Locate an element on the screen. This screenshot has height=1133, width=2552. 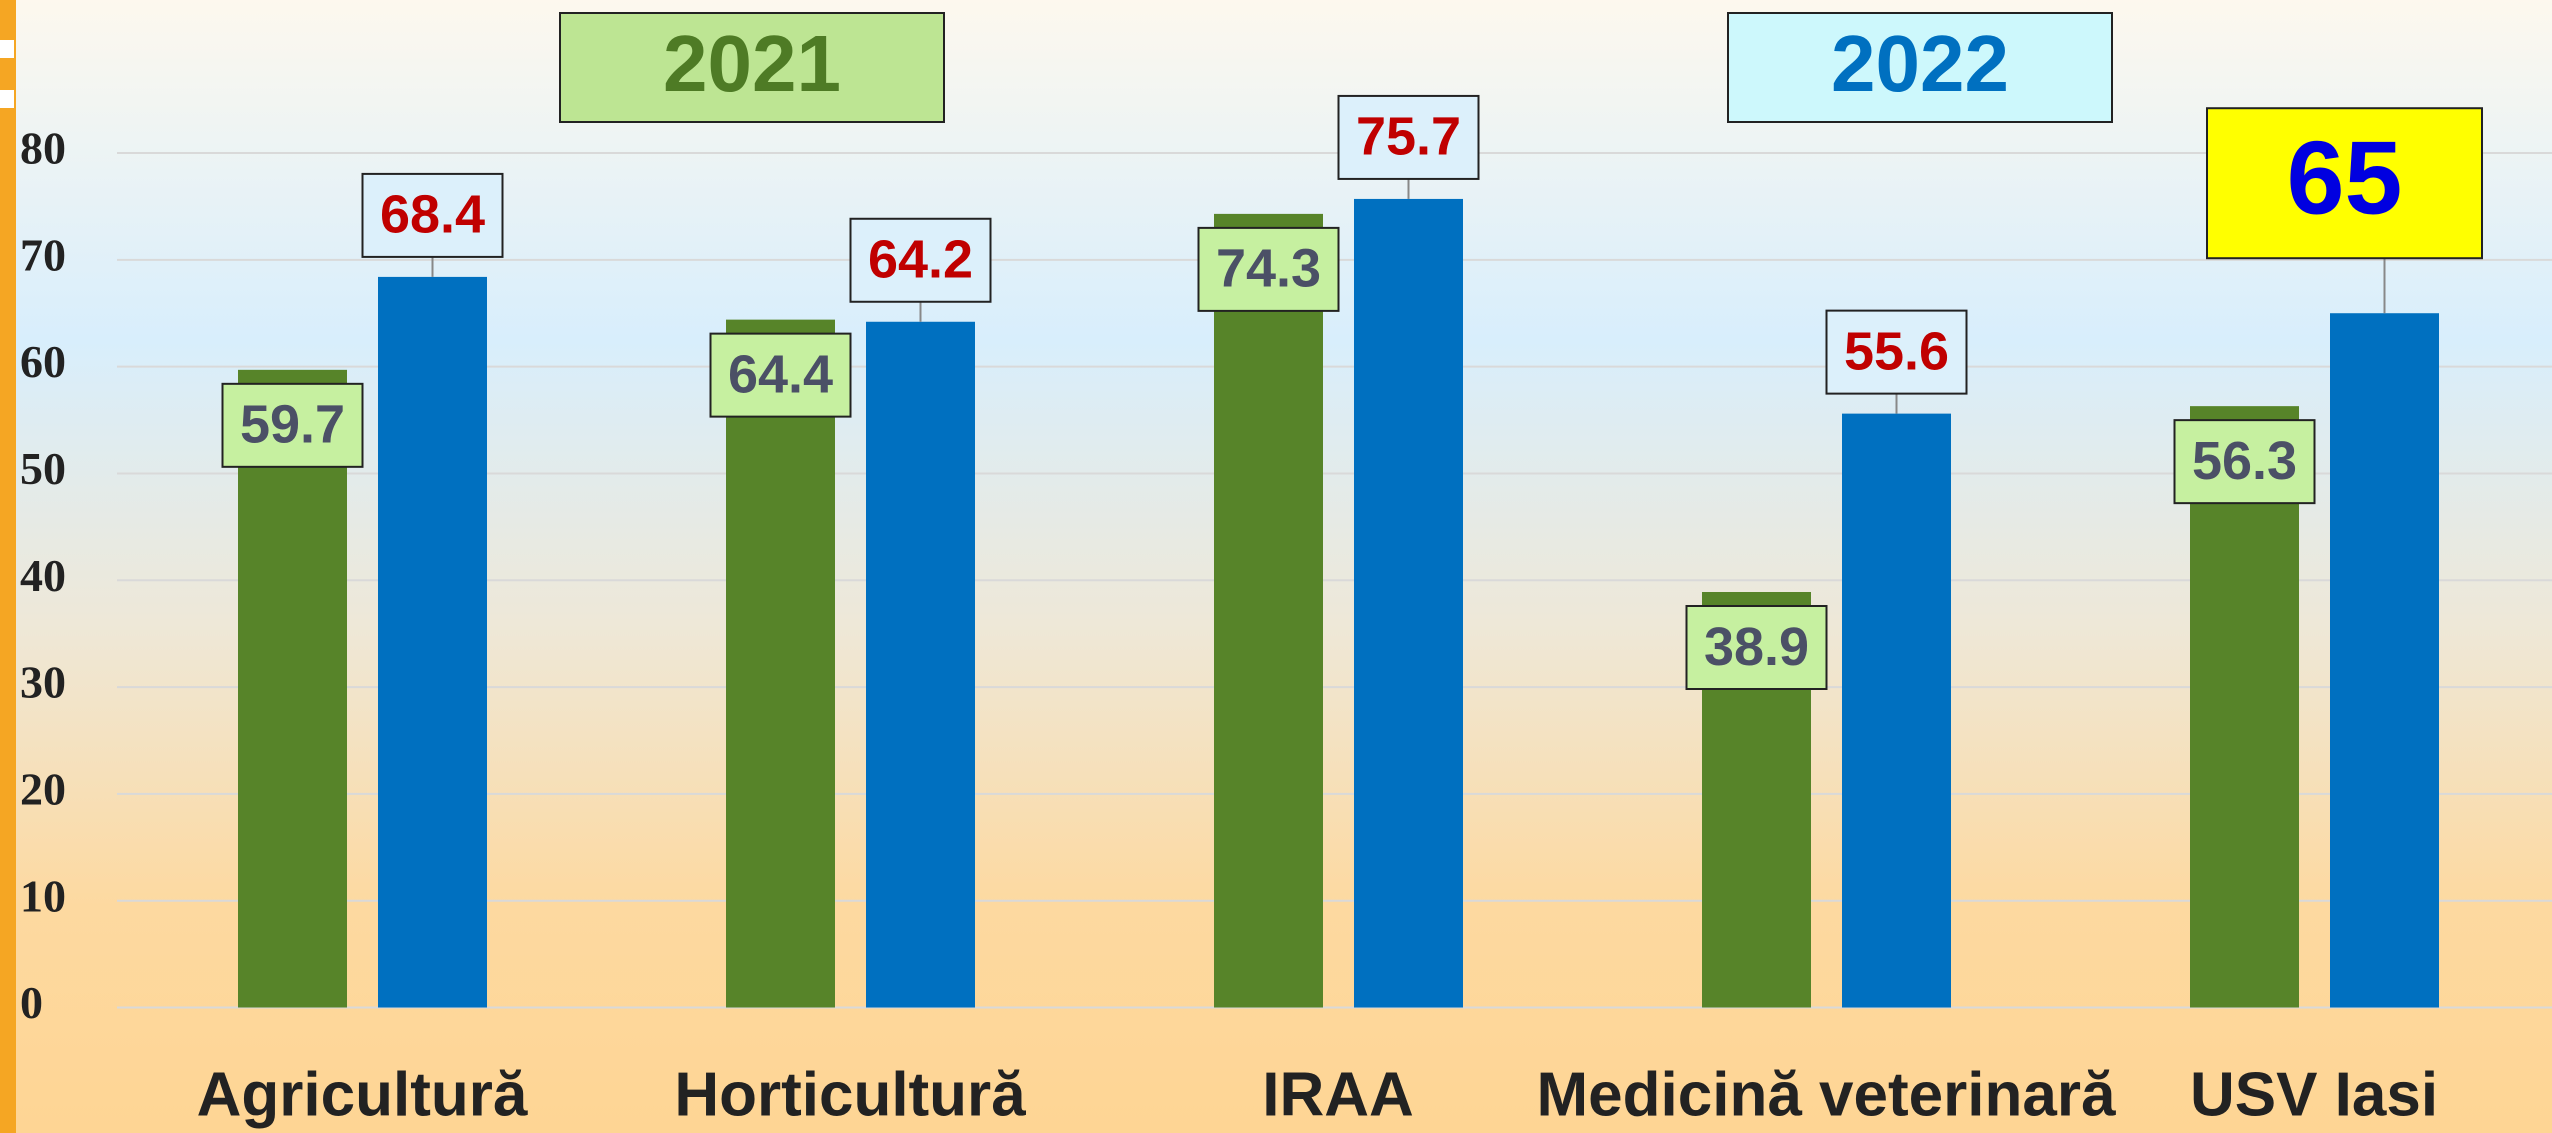
x-tick-label: Medicină veterinară is located at coordinates (1826, 1094).